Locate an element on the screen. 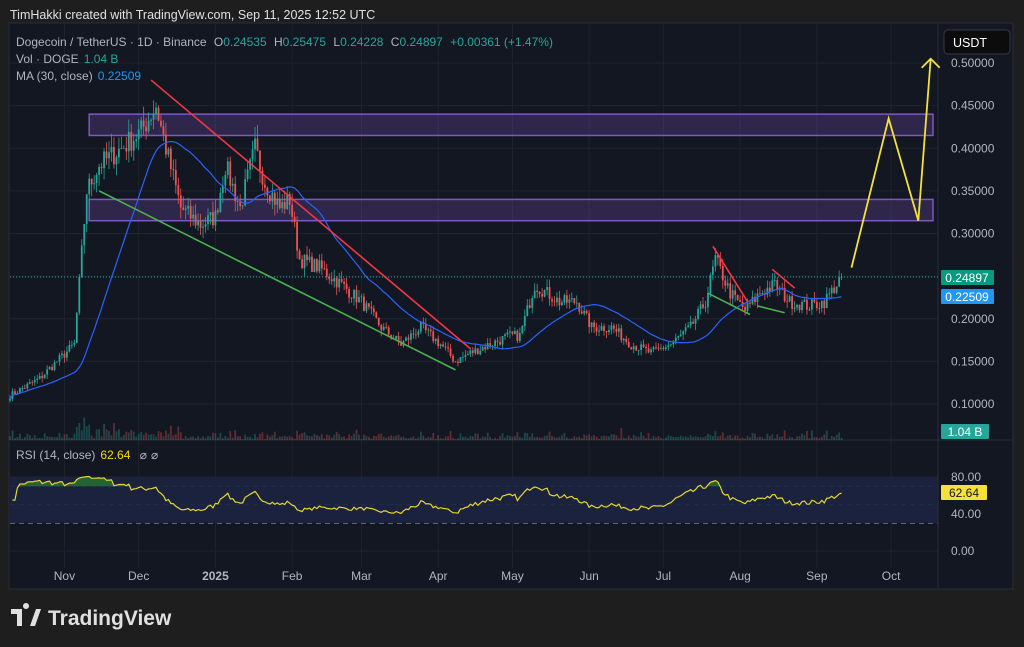 The height and width of the screenshot is (647, 1024). rsi-line is located at coordinates (427, 495).